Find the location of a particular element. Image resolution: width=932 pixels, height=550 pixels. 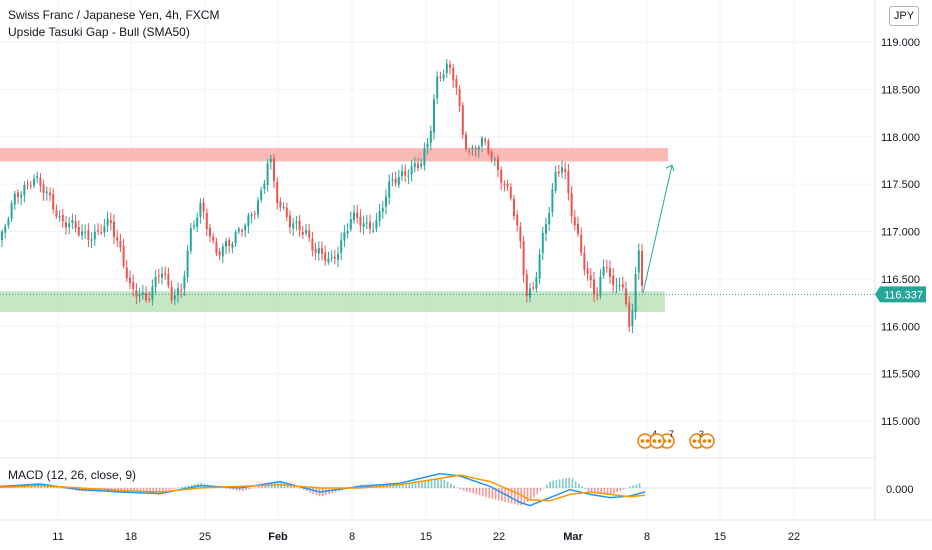

resistance-zone is located at coordinates (334, 155).